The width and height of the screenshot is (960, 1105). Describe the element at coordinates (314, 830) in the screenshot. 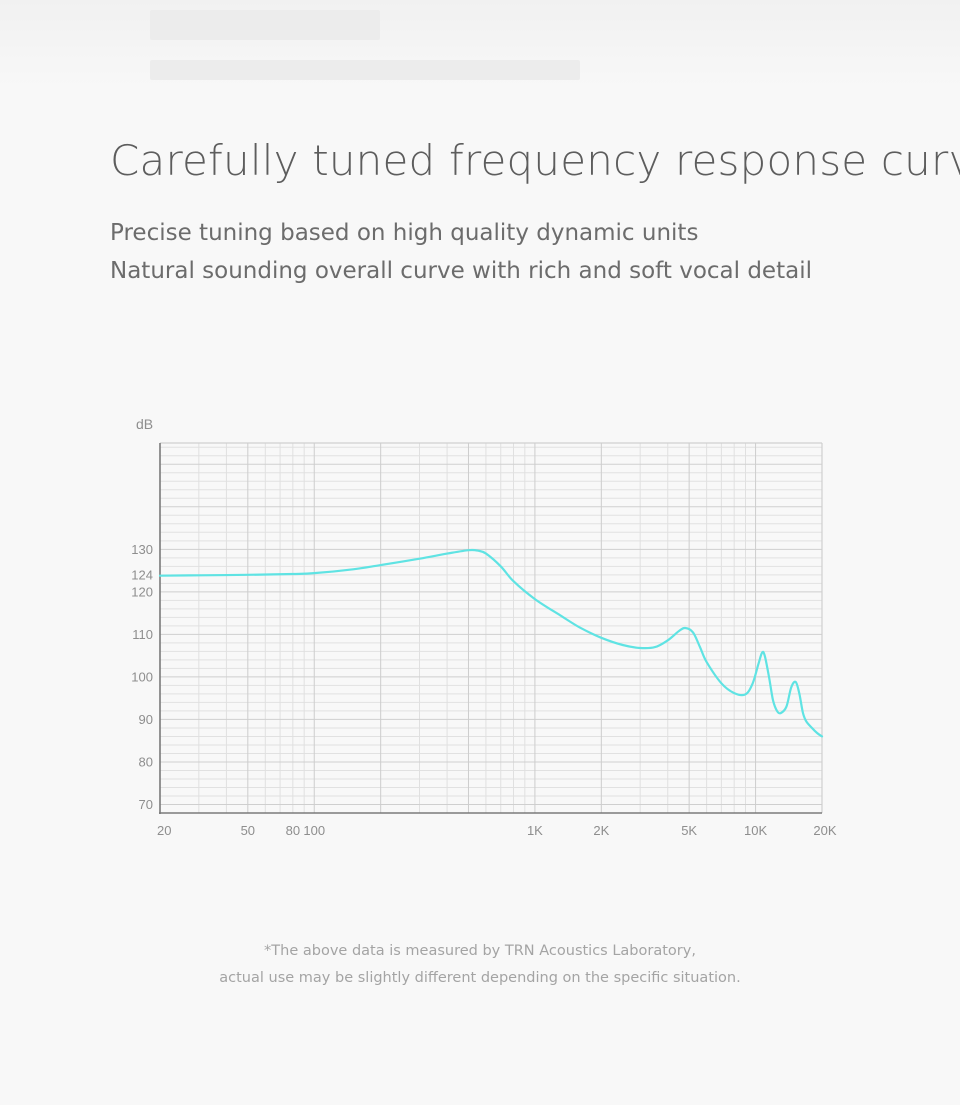

I see `x-tick-label: 100` at that location.